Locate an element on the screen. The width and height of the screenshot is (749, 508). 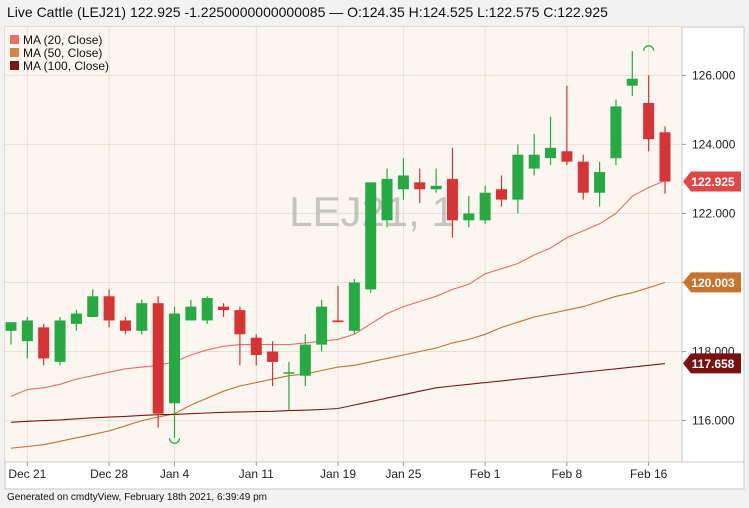
x-tick-label: Feb 16 is located at coordinates (649, 474).